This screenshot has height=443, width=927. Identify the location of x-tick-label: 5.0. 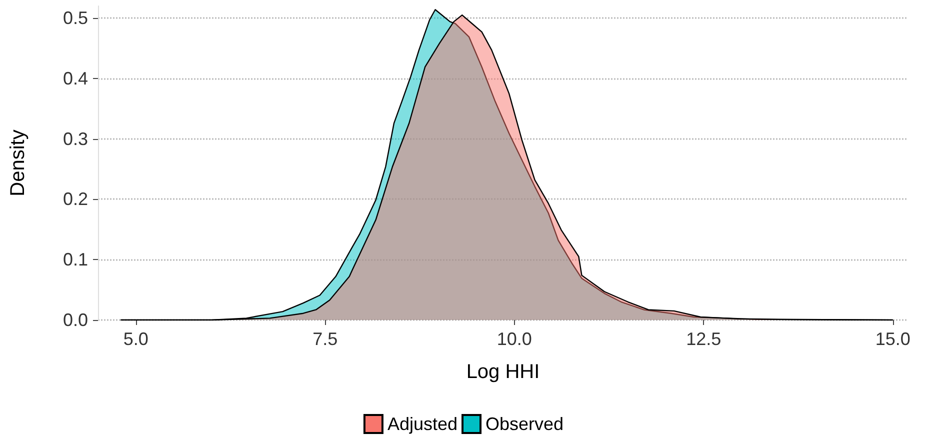
(135, 339).